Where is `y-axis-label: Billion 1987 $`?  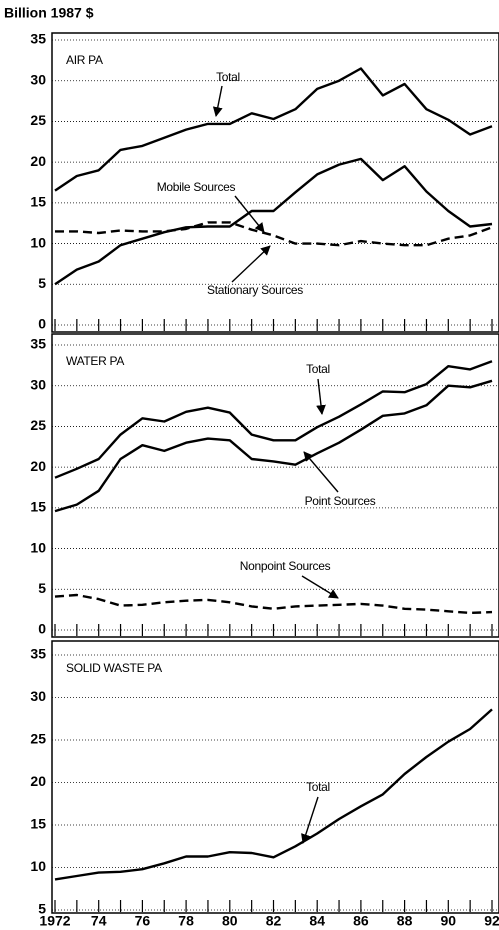
y-axis-label: Billion 1987 $ is located at coordinates (49, 13).